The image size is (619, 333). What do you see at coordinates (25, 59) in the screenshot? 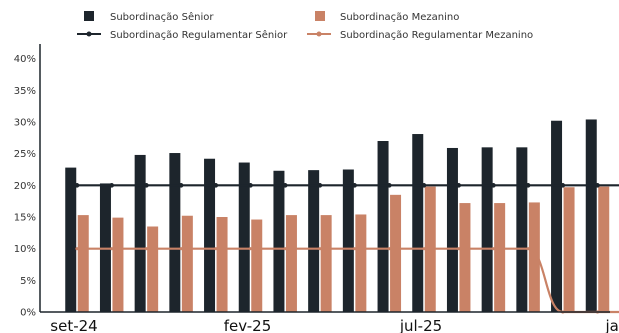
I see `y-tick-label: 40%` at bounding box center [25, 59].